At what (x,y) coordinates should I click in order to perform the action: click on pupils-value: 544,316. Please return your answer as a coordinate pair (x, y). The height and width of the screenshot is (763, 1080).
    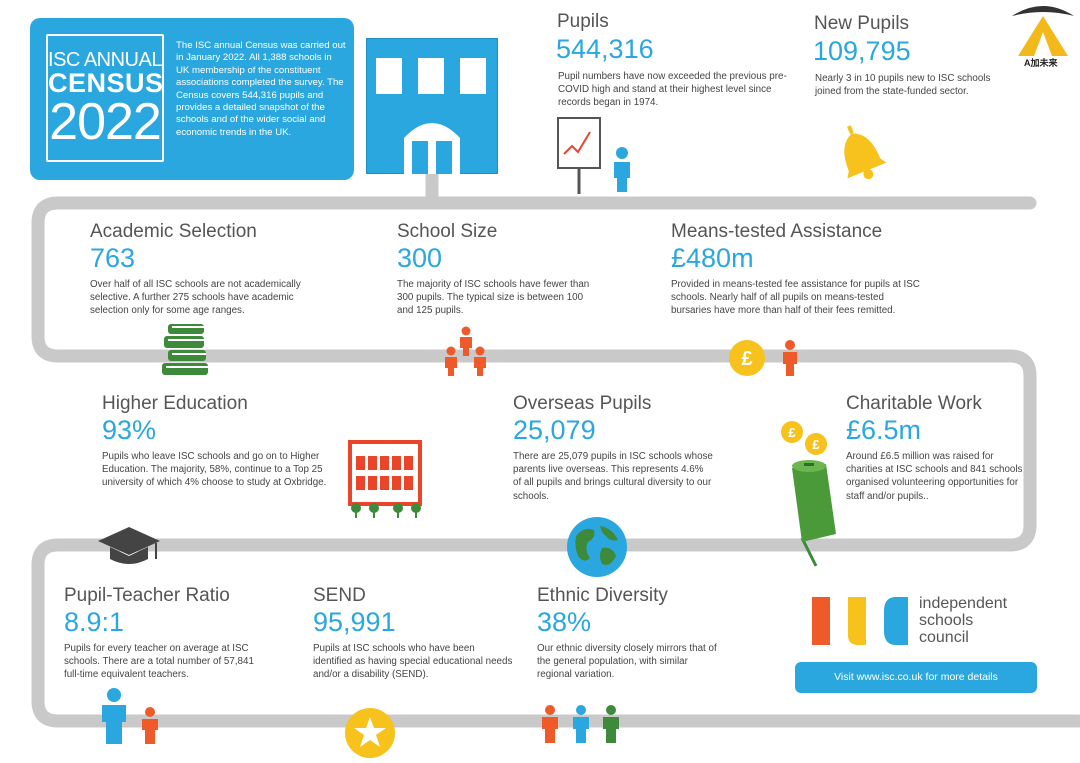
    Looking at the image, I should click on (605, 49).